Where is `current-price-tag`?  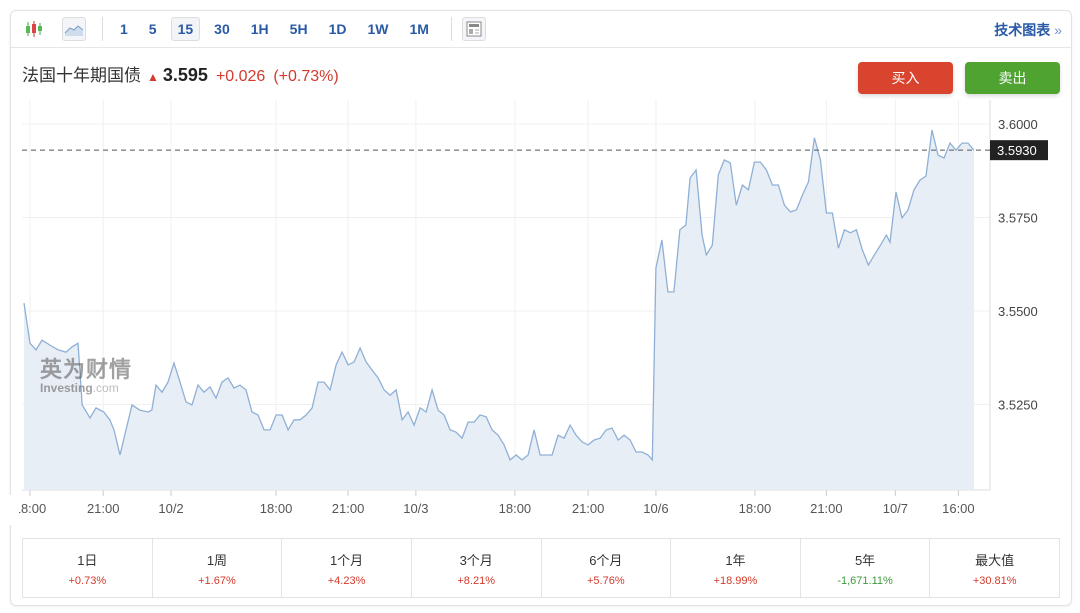 current-price-tag is located at coordinates (1019, 150).